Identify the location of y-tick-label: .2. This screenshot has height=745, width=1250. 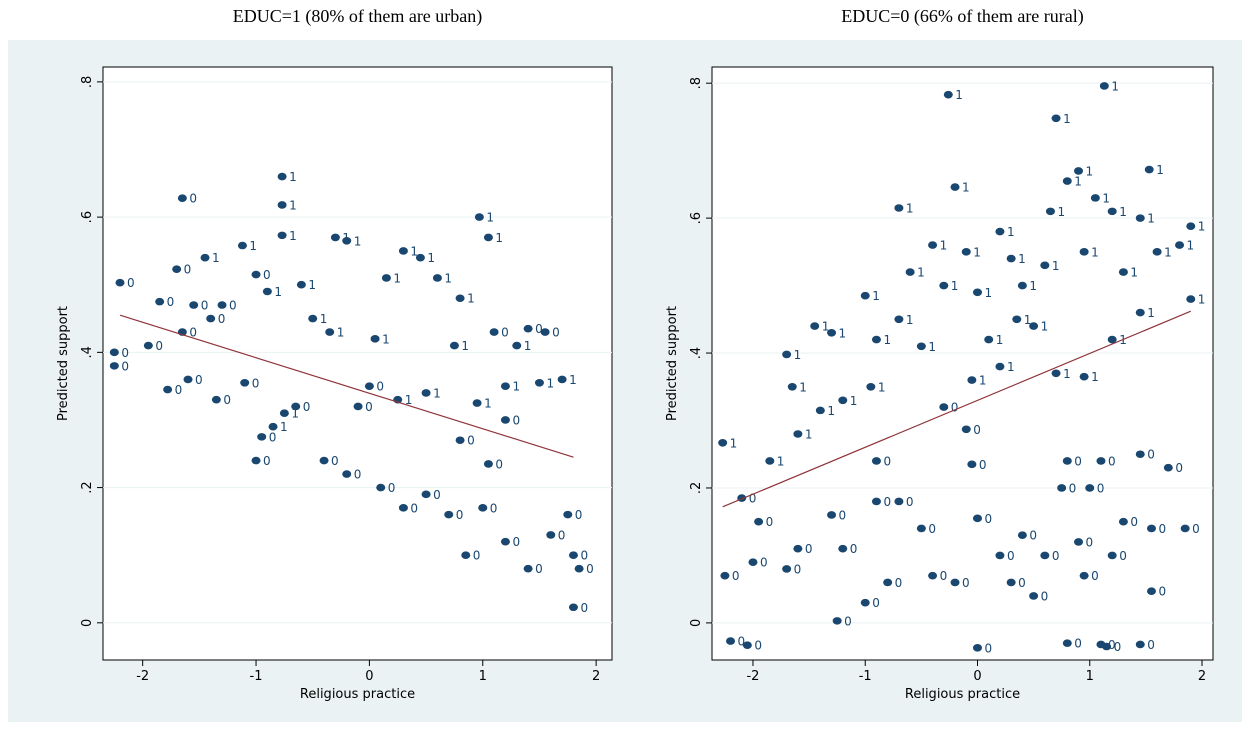
(87, 487).